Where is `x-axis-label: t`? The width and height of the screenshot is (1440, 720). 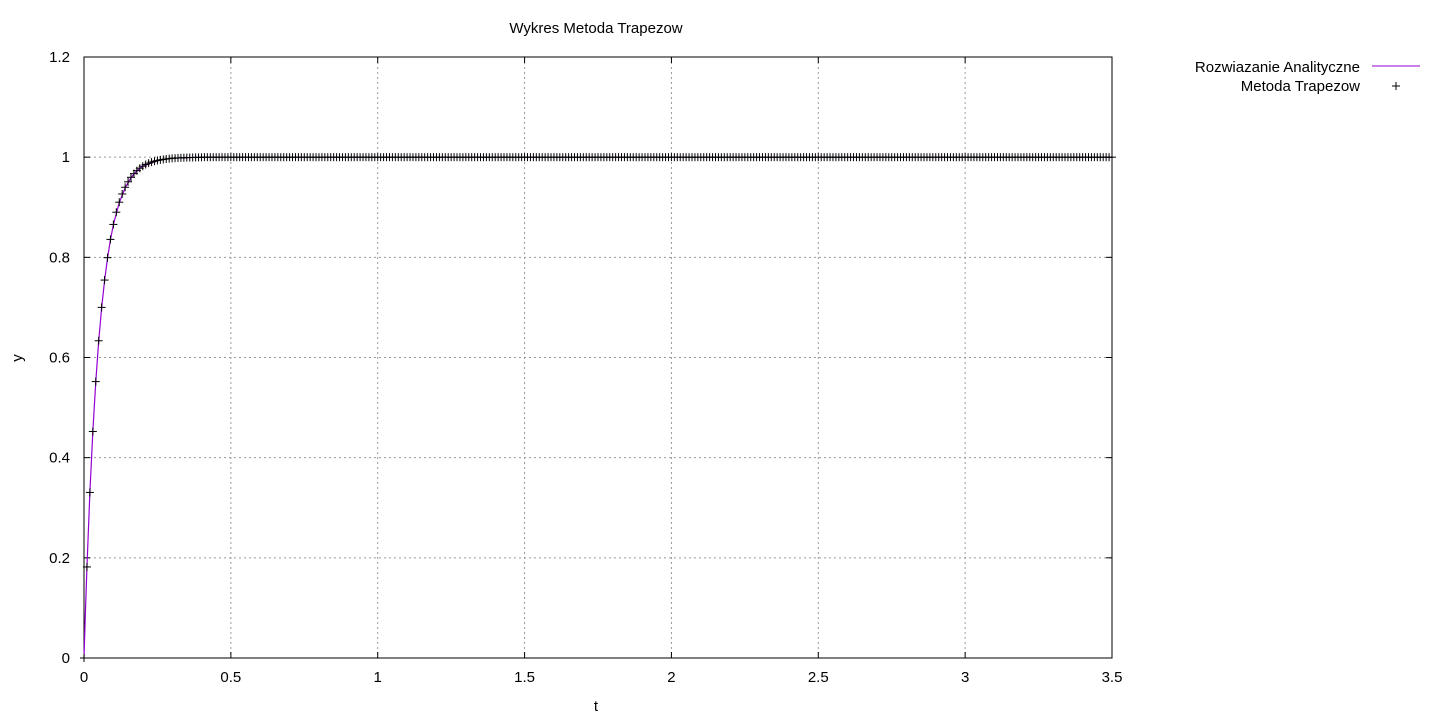
x-axis-label: t is located at coordinates (596, 706).